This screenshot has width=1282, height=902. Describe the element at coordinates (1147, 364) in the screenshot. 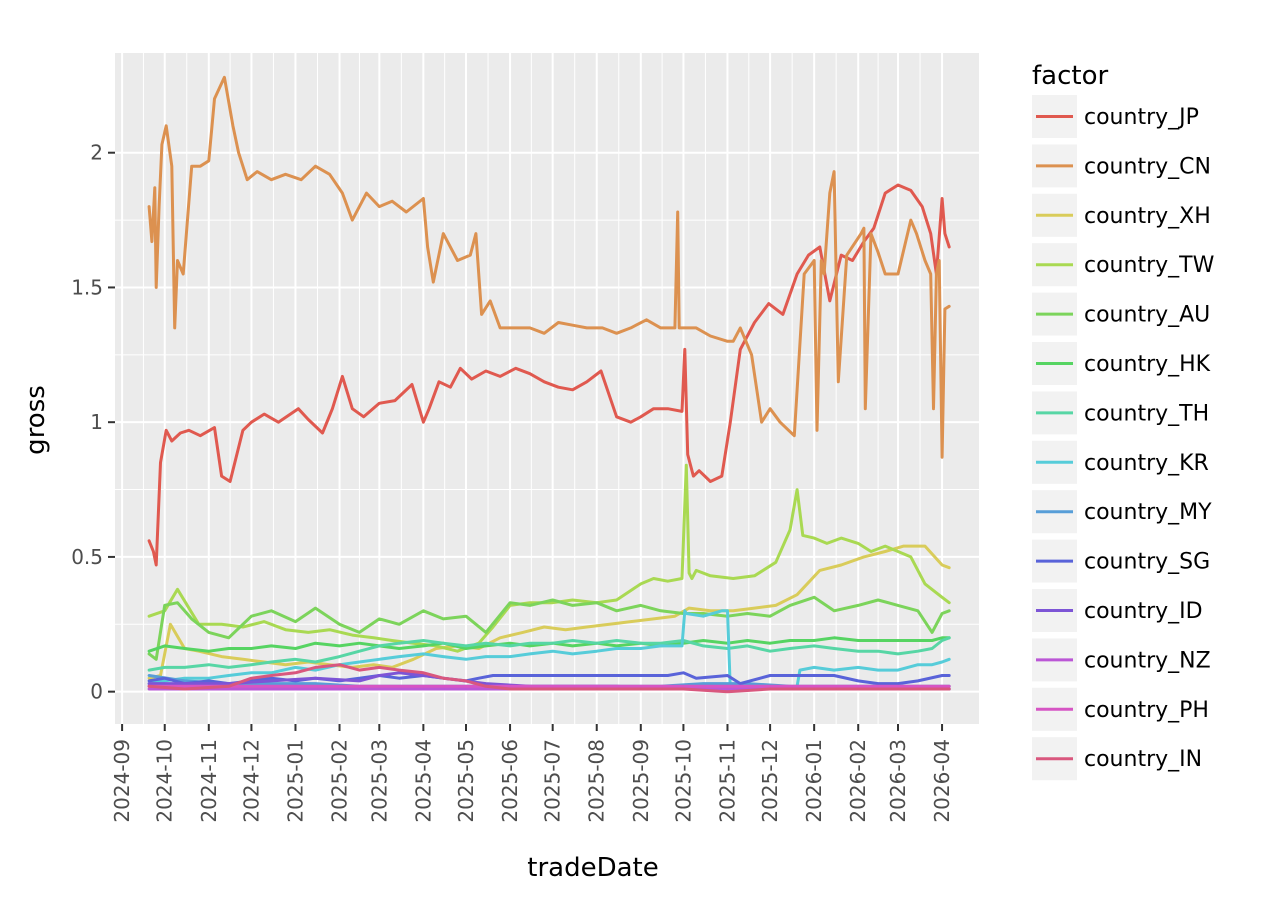

I see `legend-label: country_HK` at that location.